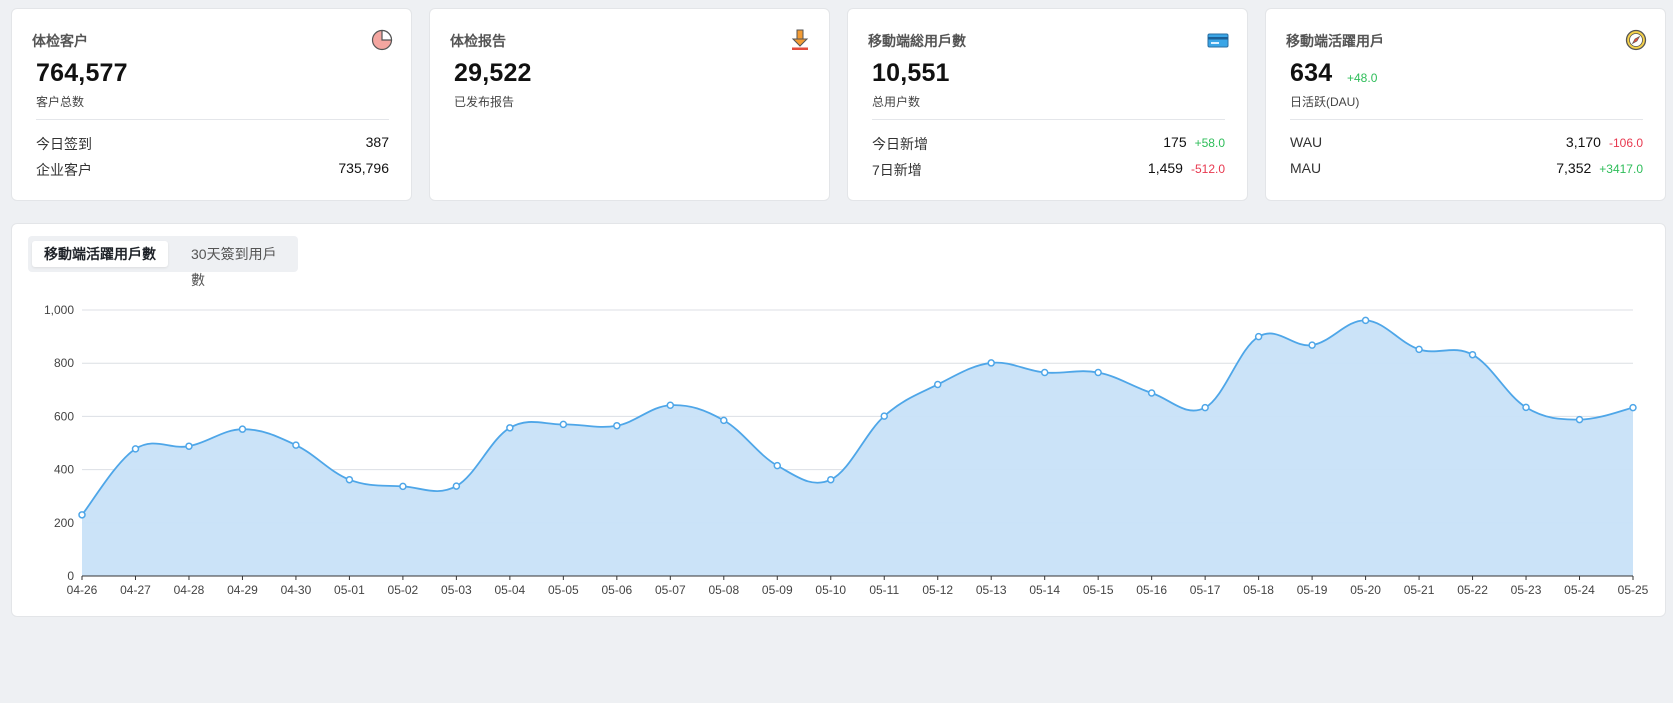 The height and width of the screenshot is (703, 1673). What do you see at coordinates (911, 73) in the screenshot?
I see `main-value: 10,551` at bounding box center [911, 73].